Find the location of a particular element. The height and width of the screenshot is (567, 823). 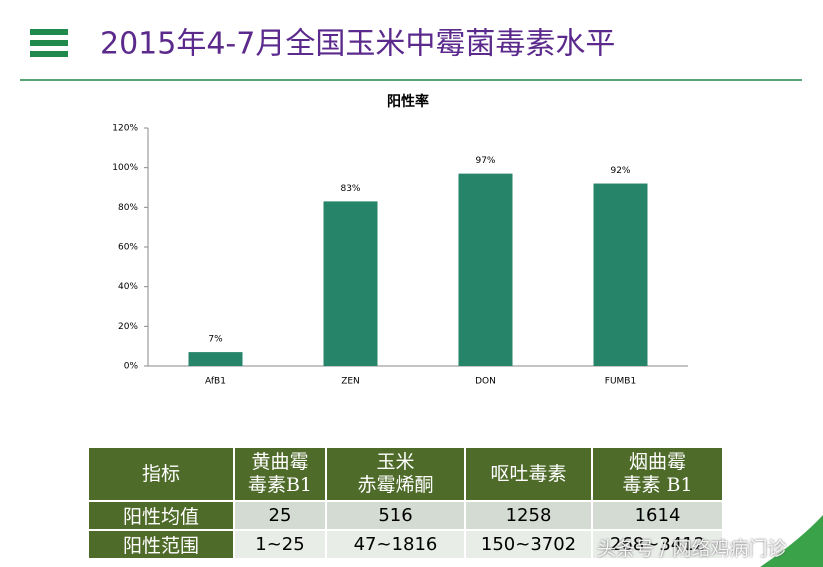

cell: 47~1816 is located at coordinates (395, 544).